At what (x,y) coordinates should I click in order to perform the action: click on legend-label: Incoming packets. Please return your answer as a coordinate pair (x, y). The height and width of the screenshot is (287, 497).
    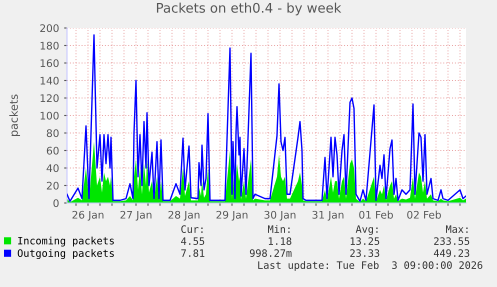
    Looking at the image, I should click on (66, 241).